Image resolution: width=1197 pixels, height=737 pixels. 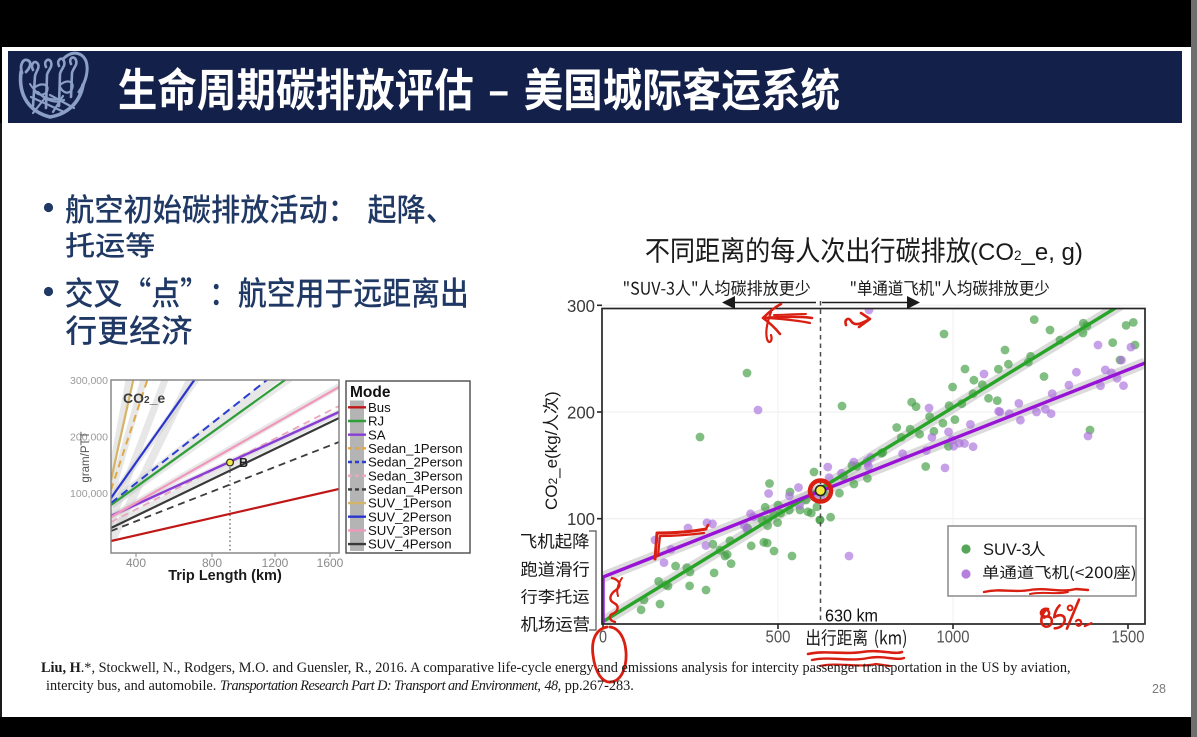 What do you see at coordinates (379, 407) in the screenshot?
I see `svg-text: Bus` at bounding box center [379, 407].